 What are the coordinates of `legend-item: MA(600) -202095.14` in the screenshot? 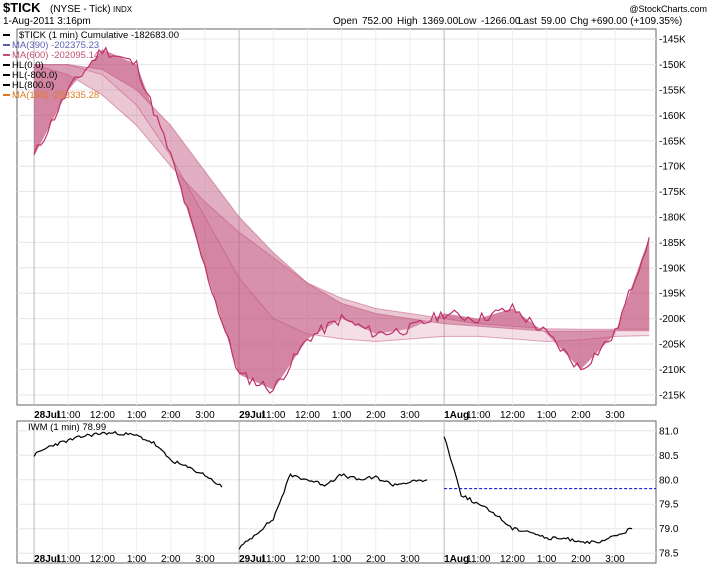 It's located at (55, 55).